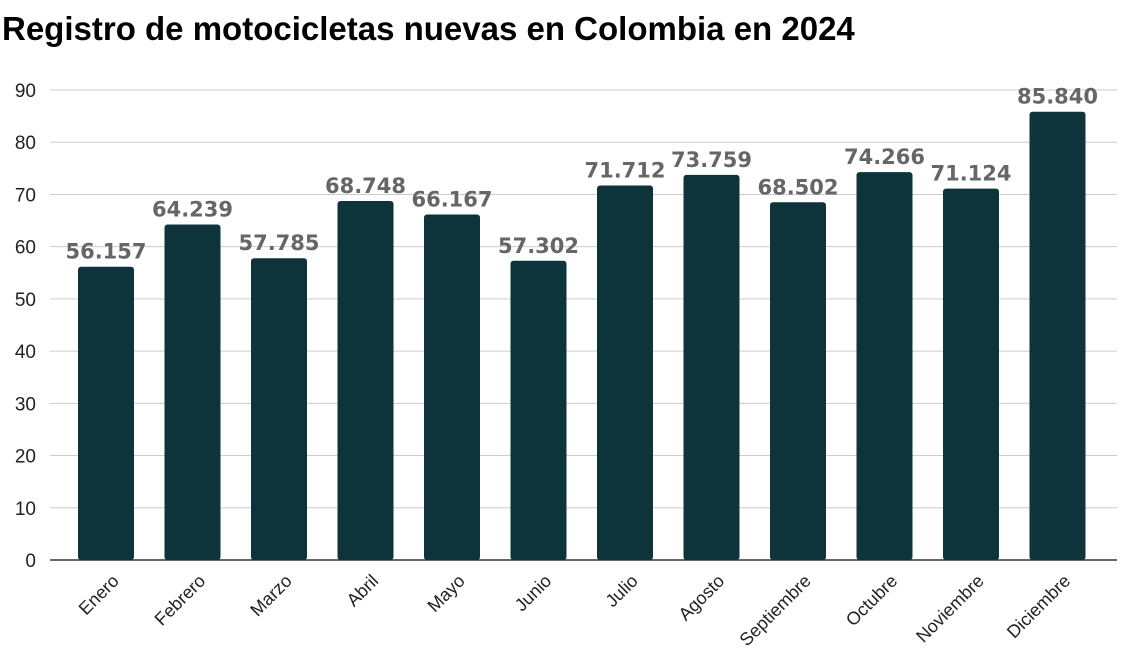 Image resolution: width=1124 pixels, height=672 pixels. I want to click on y-tick-label: 70, so click(25, 195).